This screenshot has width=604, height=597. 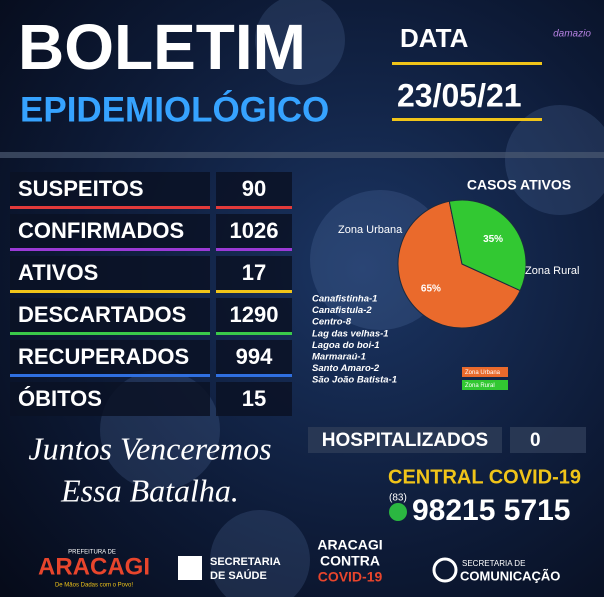 I want to click on footer-text: CONTRA, so click(x=350, y=561).